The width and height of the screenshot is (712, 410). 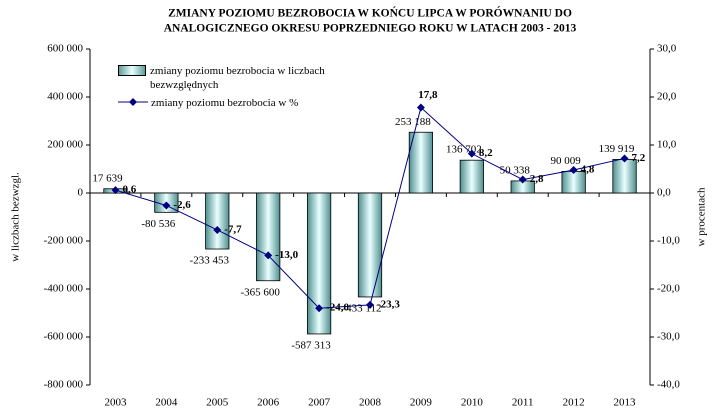 What do you see at coordinates (370, 403) in the screenshot?
I see `x-tick-label: 2008` at bounding box center [370, 403].